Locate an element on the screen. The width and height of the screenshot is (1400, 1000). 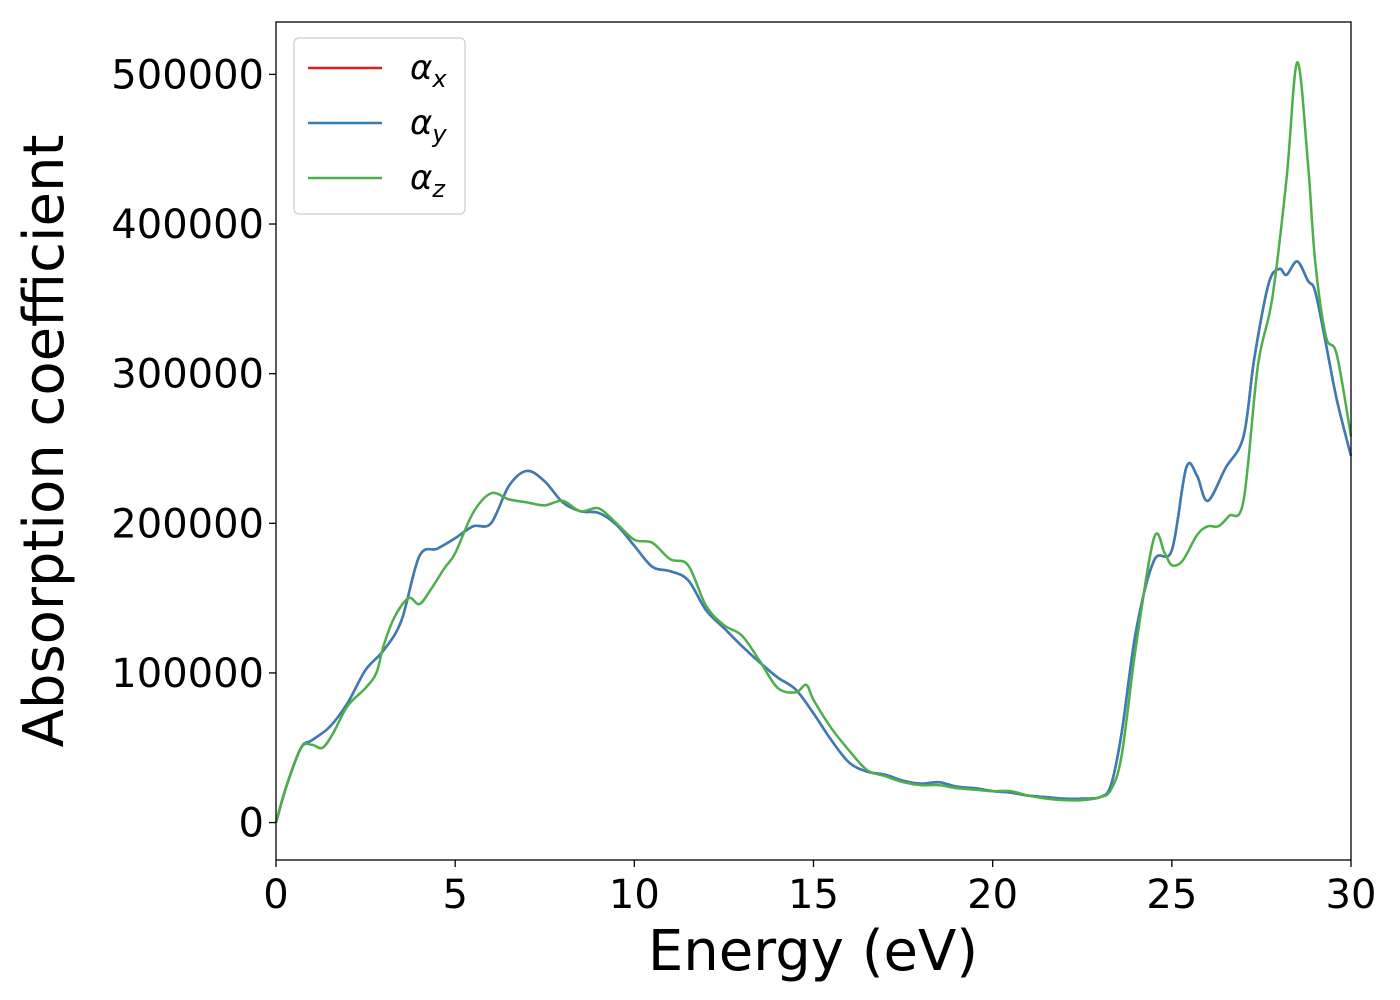
x-tick-label: 5 is located at coordinates (454, 895).